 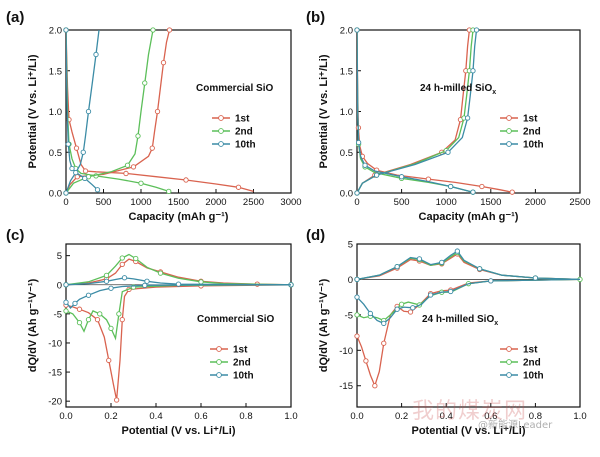 I want to click on x-tick-label: 3000, so click(x=290, y=202).